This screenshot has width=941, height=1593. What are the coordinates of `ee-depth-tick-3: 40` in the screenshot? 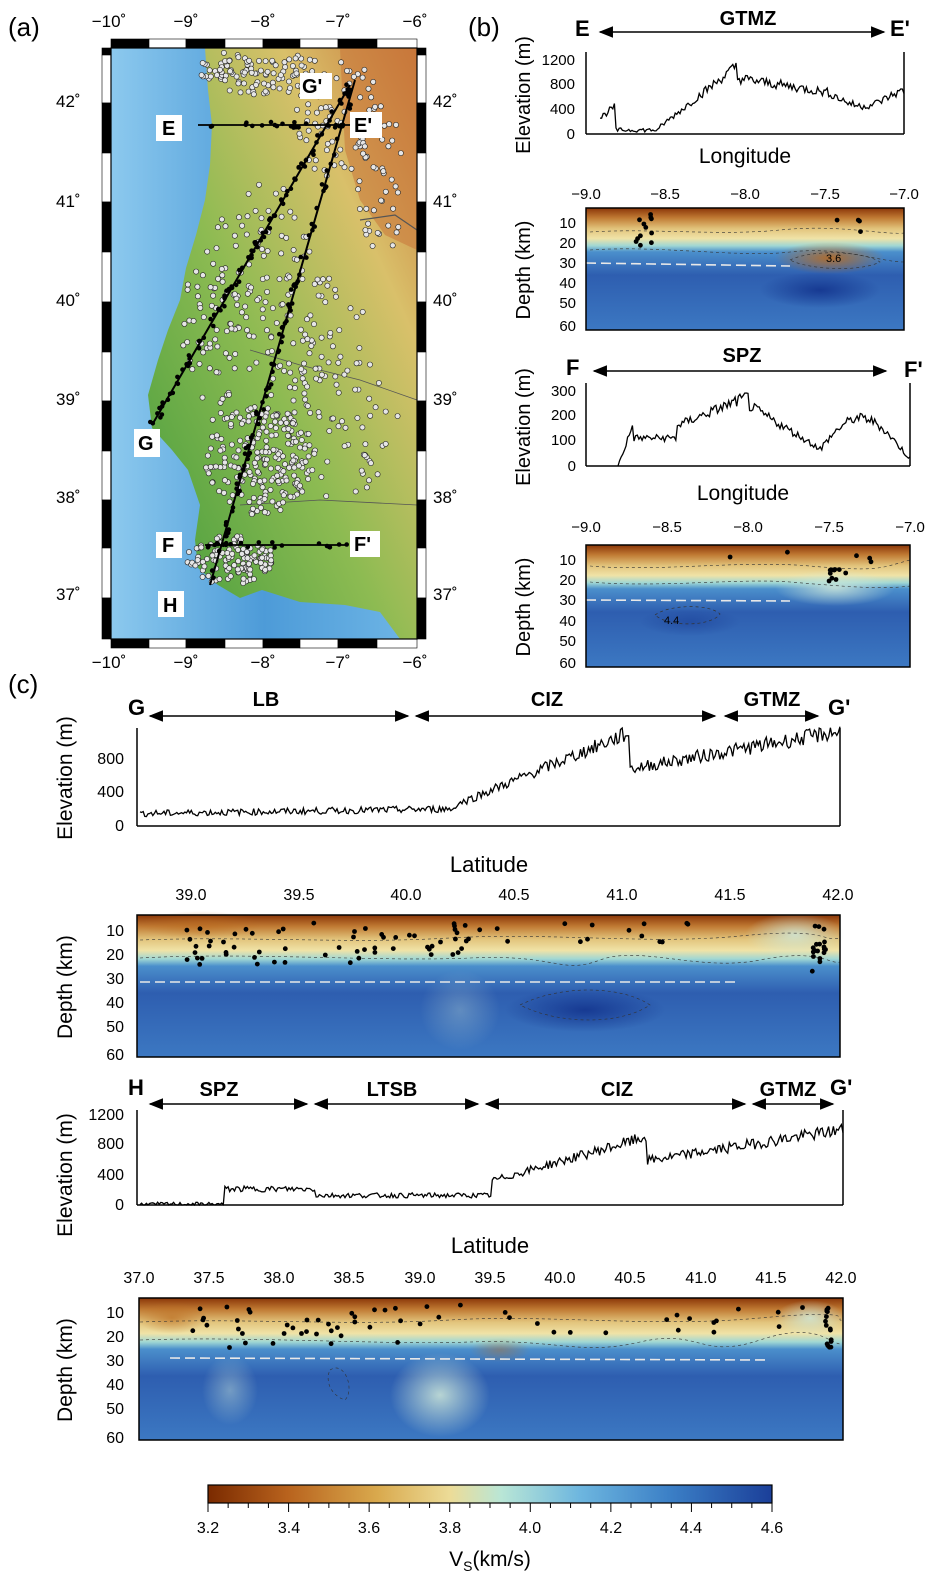 It's located at (567, 283).